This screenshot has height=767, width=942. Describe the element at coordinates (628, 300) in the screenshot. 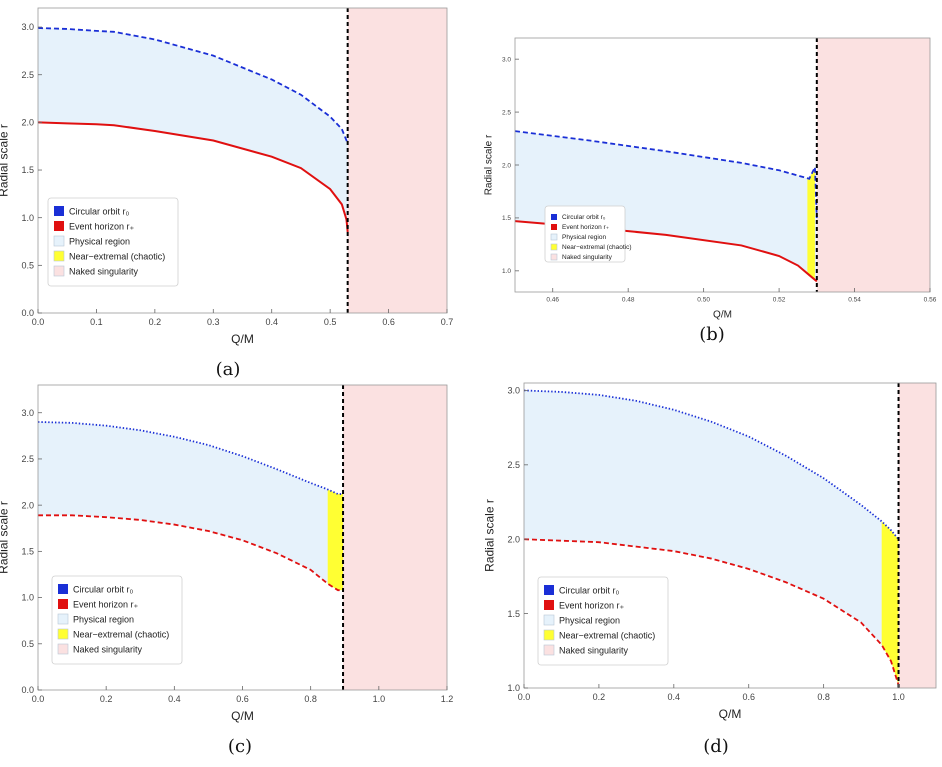

I see `x-tick-label: 0.48` at that location.